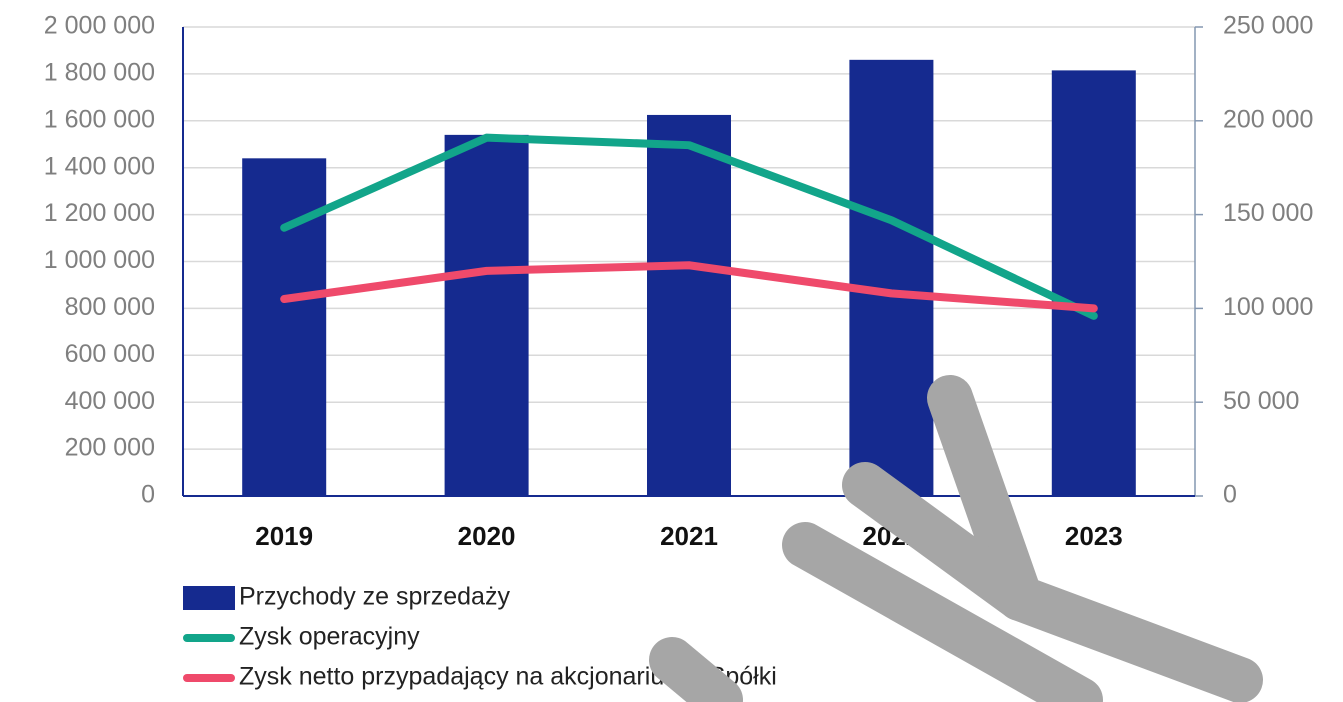  Describe the element at coordinates (329, 637) in the screenshot. I see `legend-label: Zysk operacyjny` at that location.